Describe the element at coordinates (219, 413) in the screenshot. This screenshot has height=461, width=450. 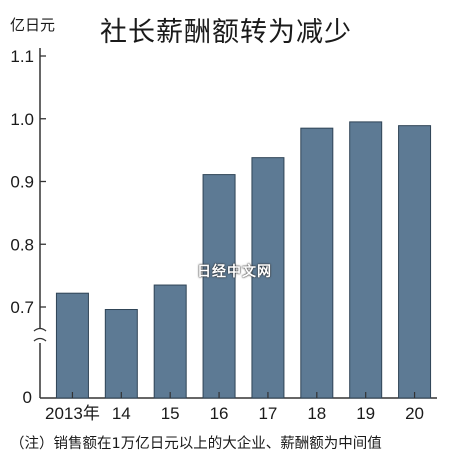
I see `x-tick-label: 16` at that location.